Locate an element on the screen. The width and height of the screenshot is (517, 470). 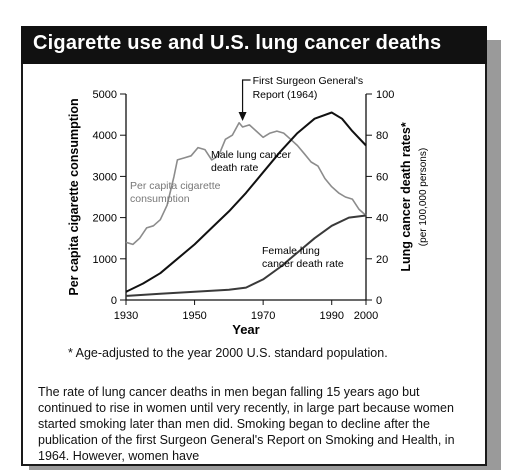
female-death-rate-label: cancer death rate is located at coordinates (303, 264).